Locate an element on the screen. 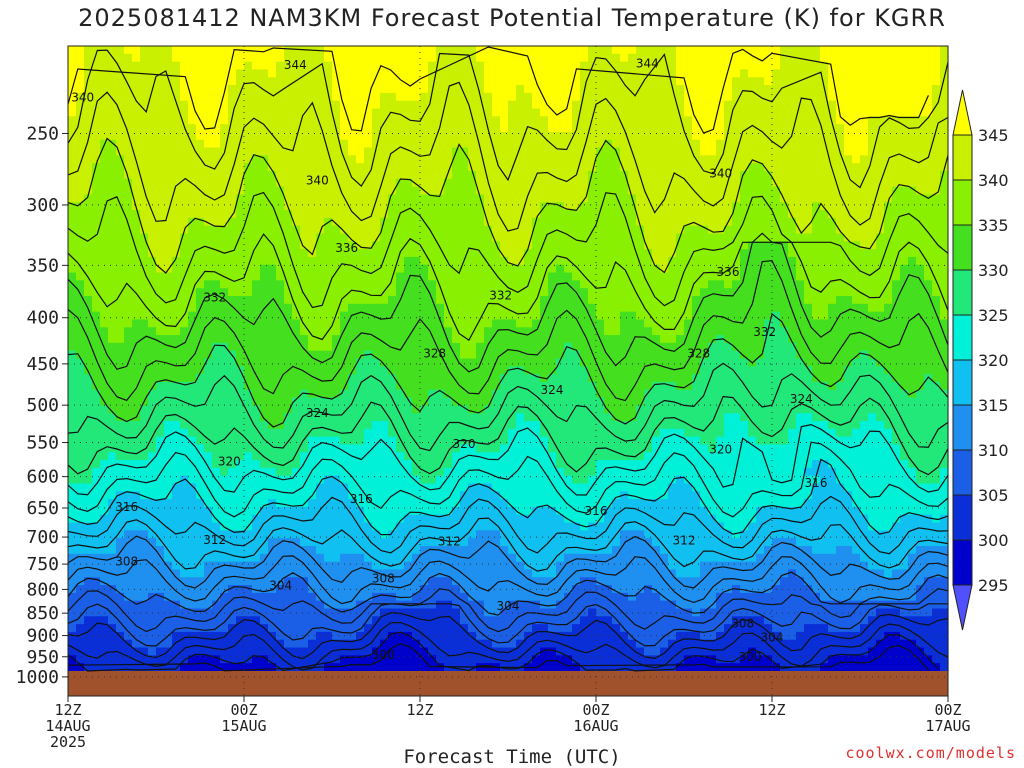 The image size is (1024, 768). y-tick-label-750: 750 is located at coordinates (42, 564).